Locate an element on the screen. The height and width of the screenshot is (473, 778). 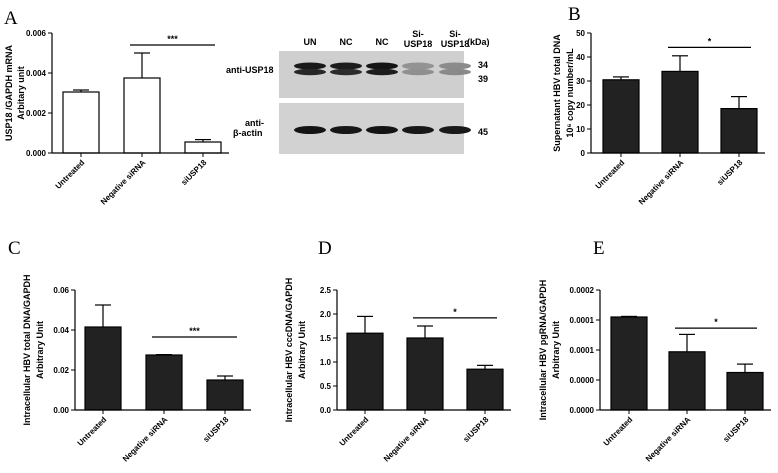
y-tick-label-b-3: 30 is located at coordinates (580, 81).